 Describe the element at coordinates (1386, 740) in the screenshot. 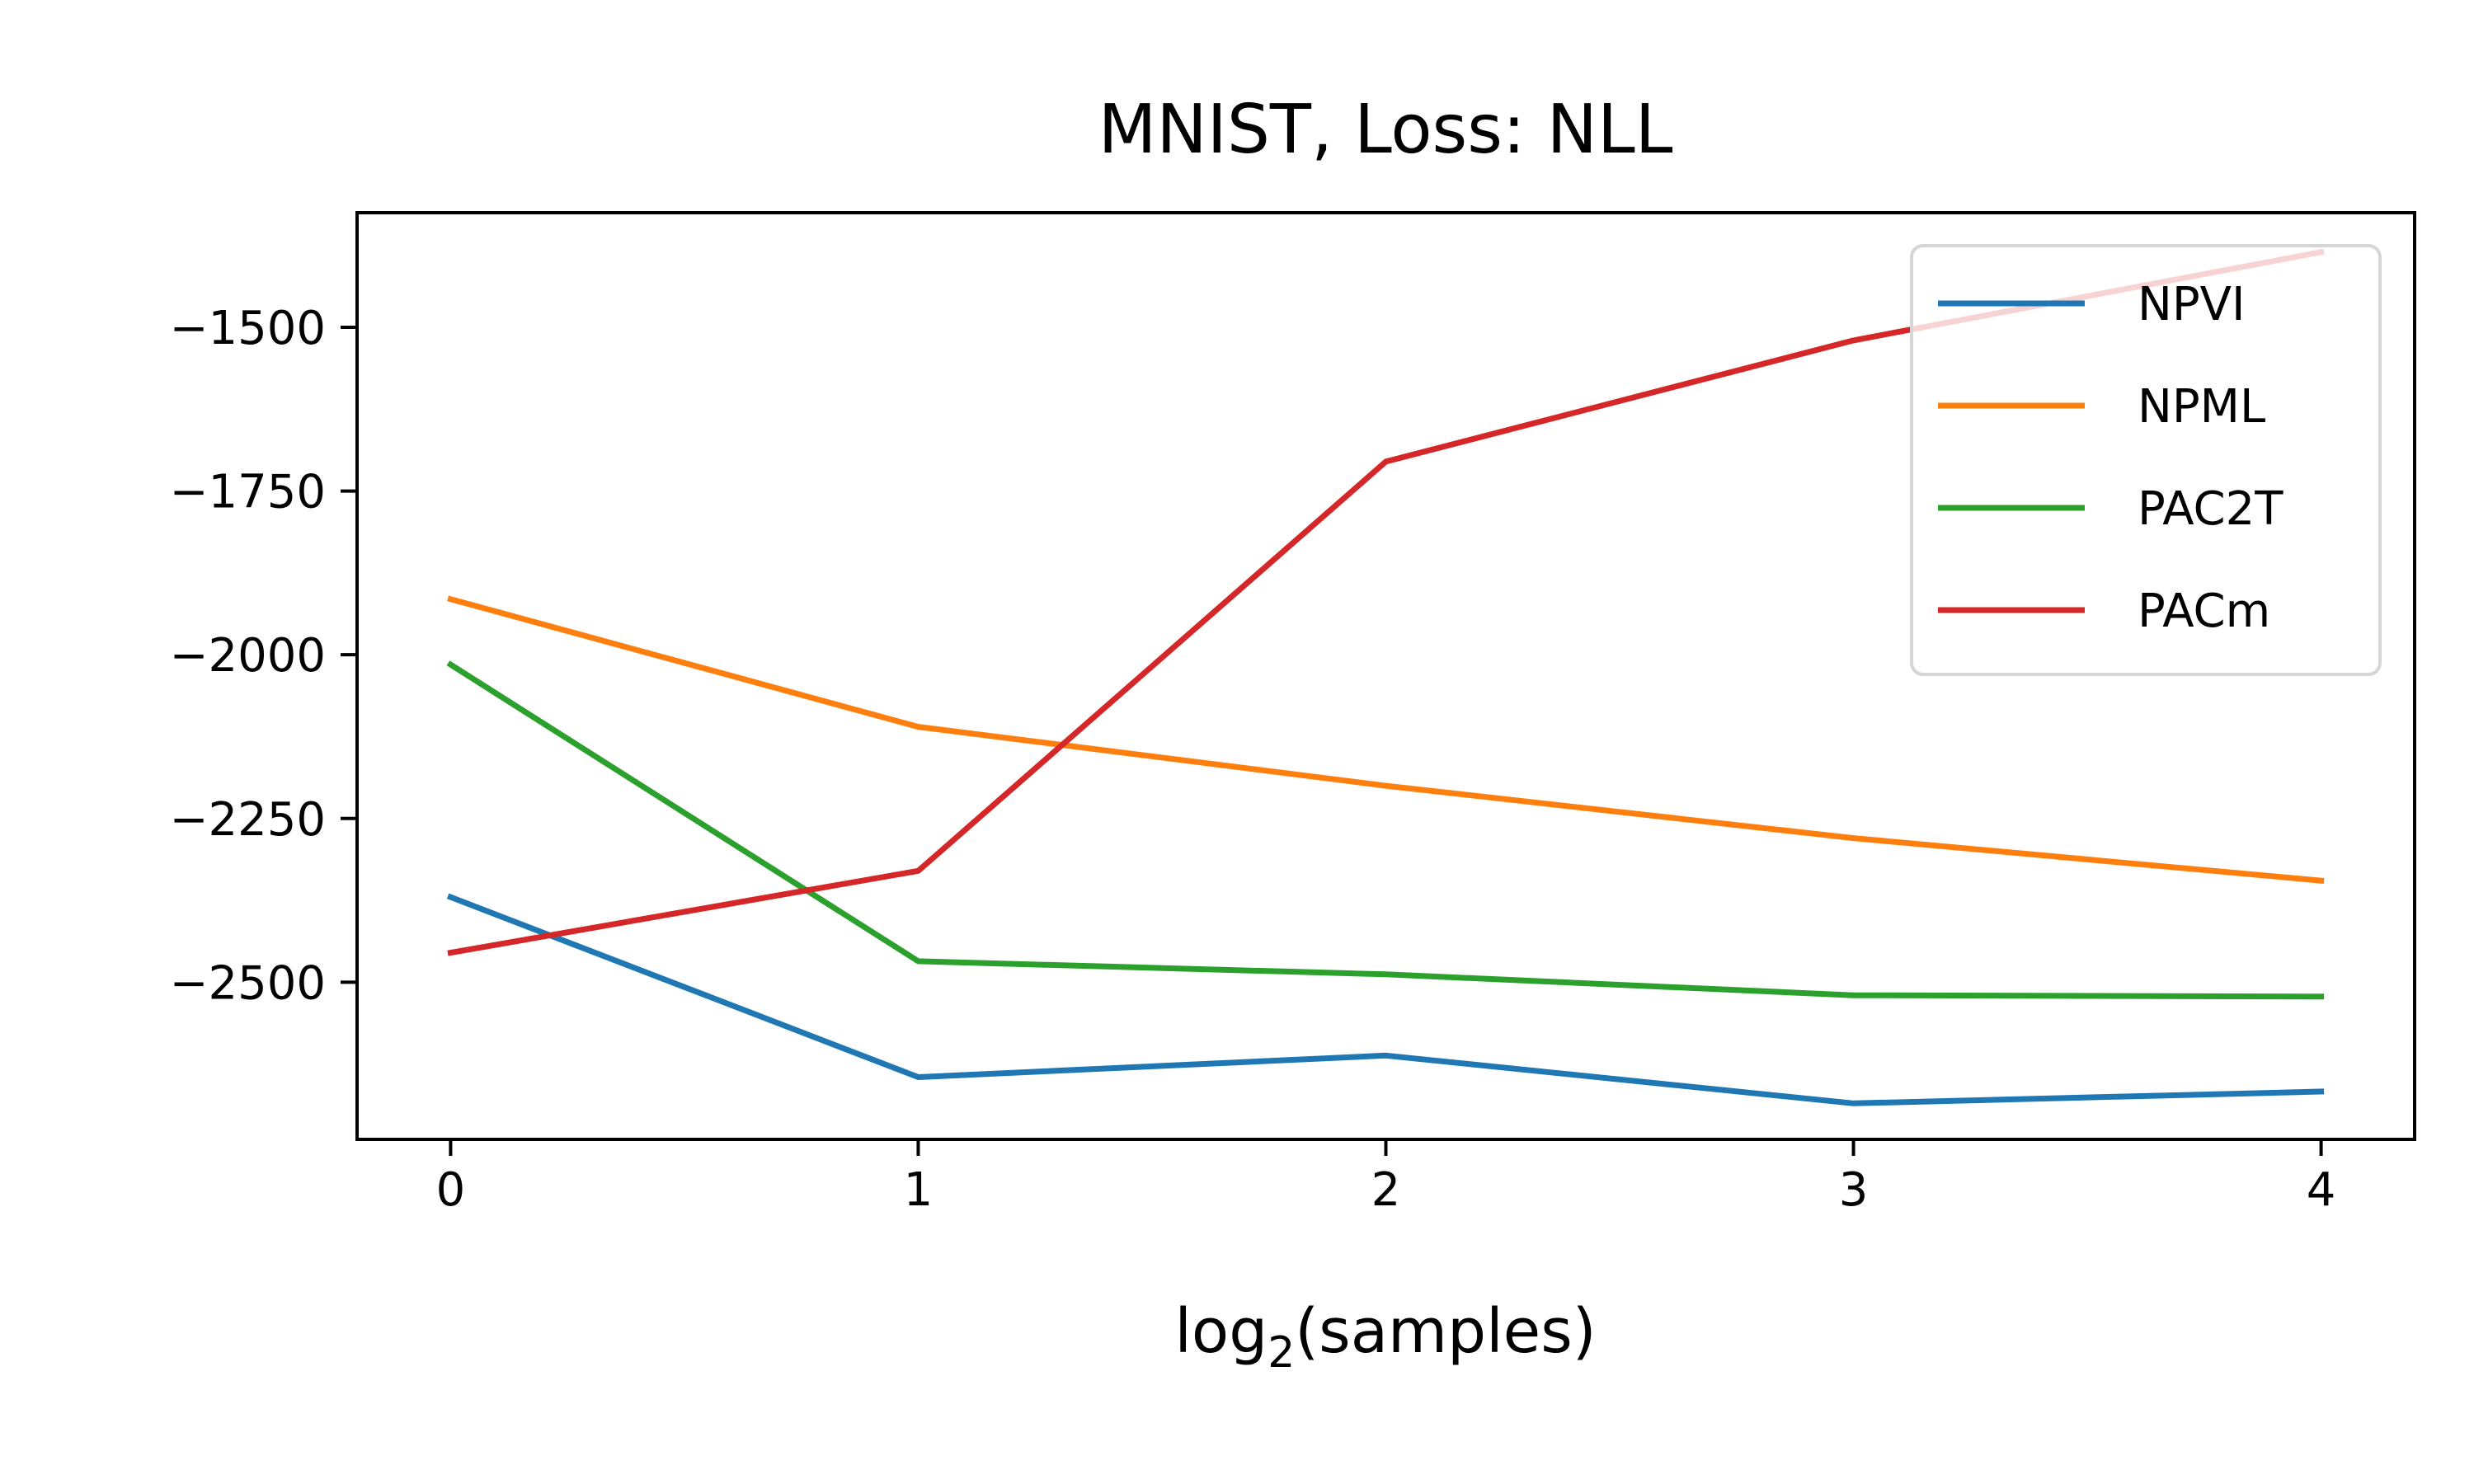

I see `series-line-npml` at that location.